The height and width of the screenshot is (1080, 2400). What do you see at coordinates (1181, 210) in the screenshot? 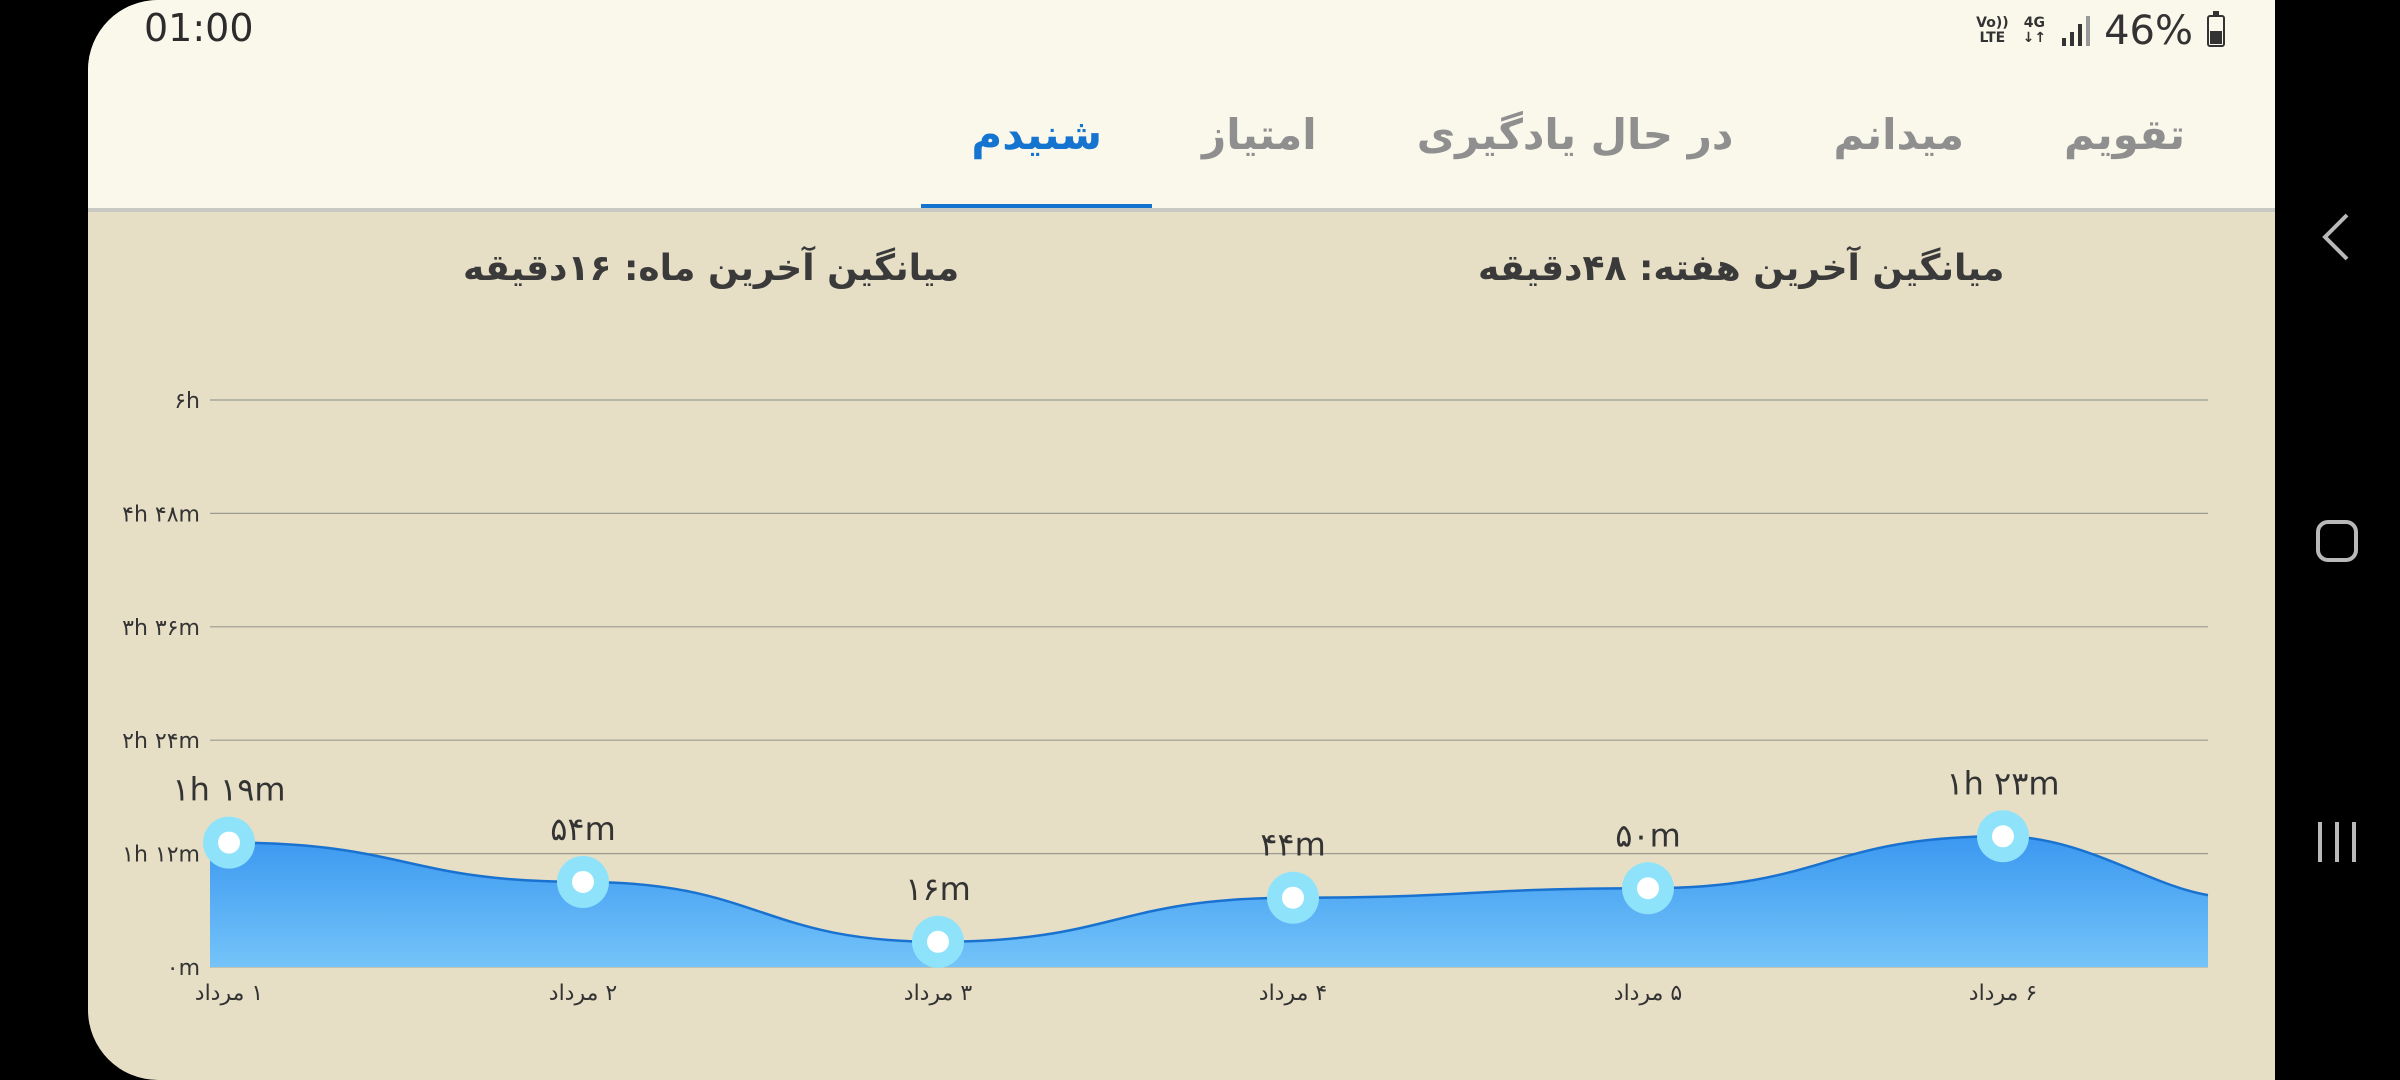
I see `tab-divider` at bounding box center [1181, 210].